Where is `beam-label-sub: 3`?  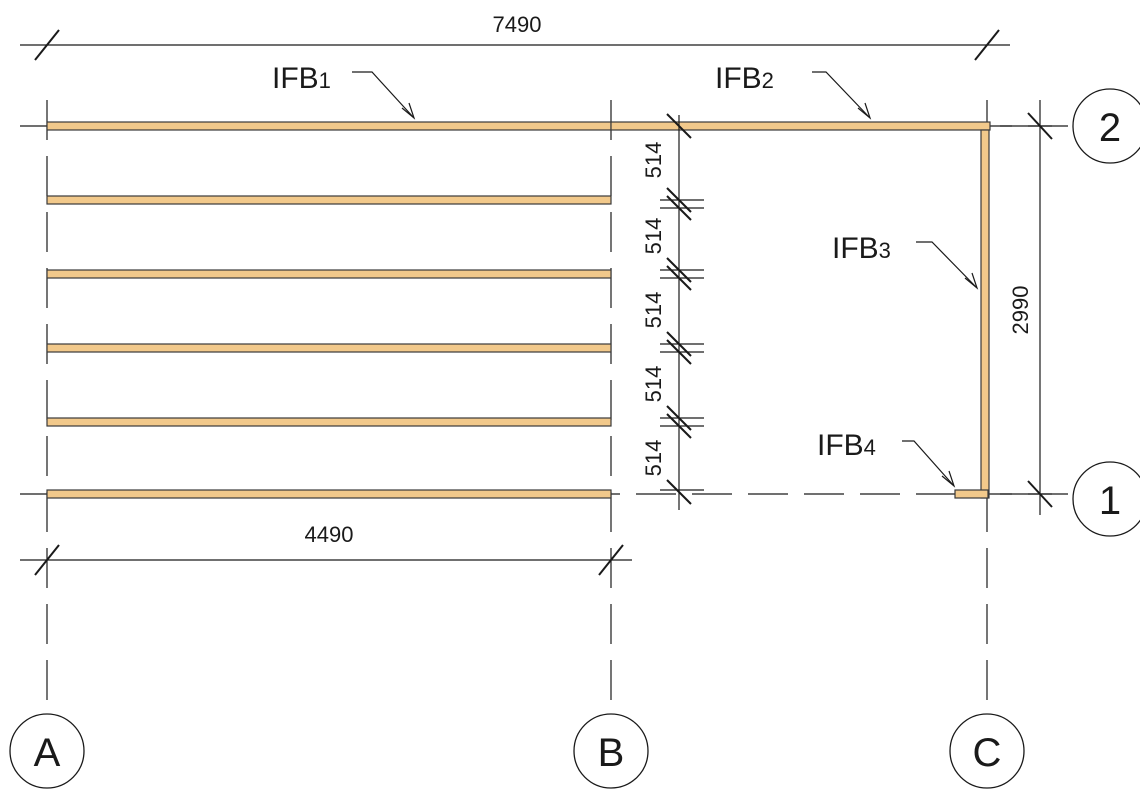 beam-label-sub: 3 is located at coordinates (885, 250).